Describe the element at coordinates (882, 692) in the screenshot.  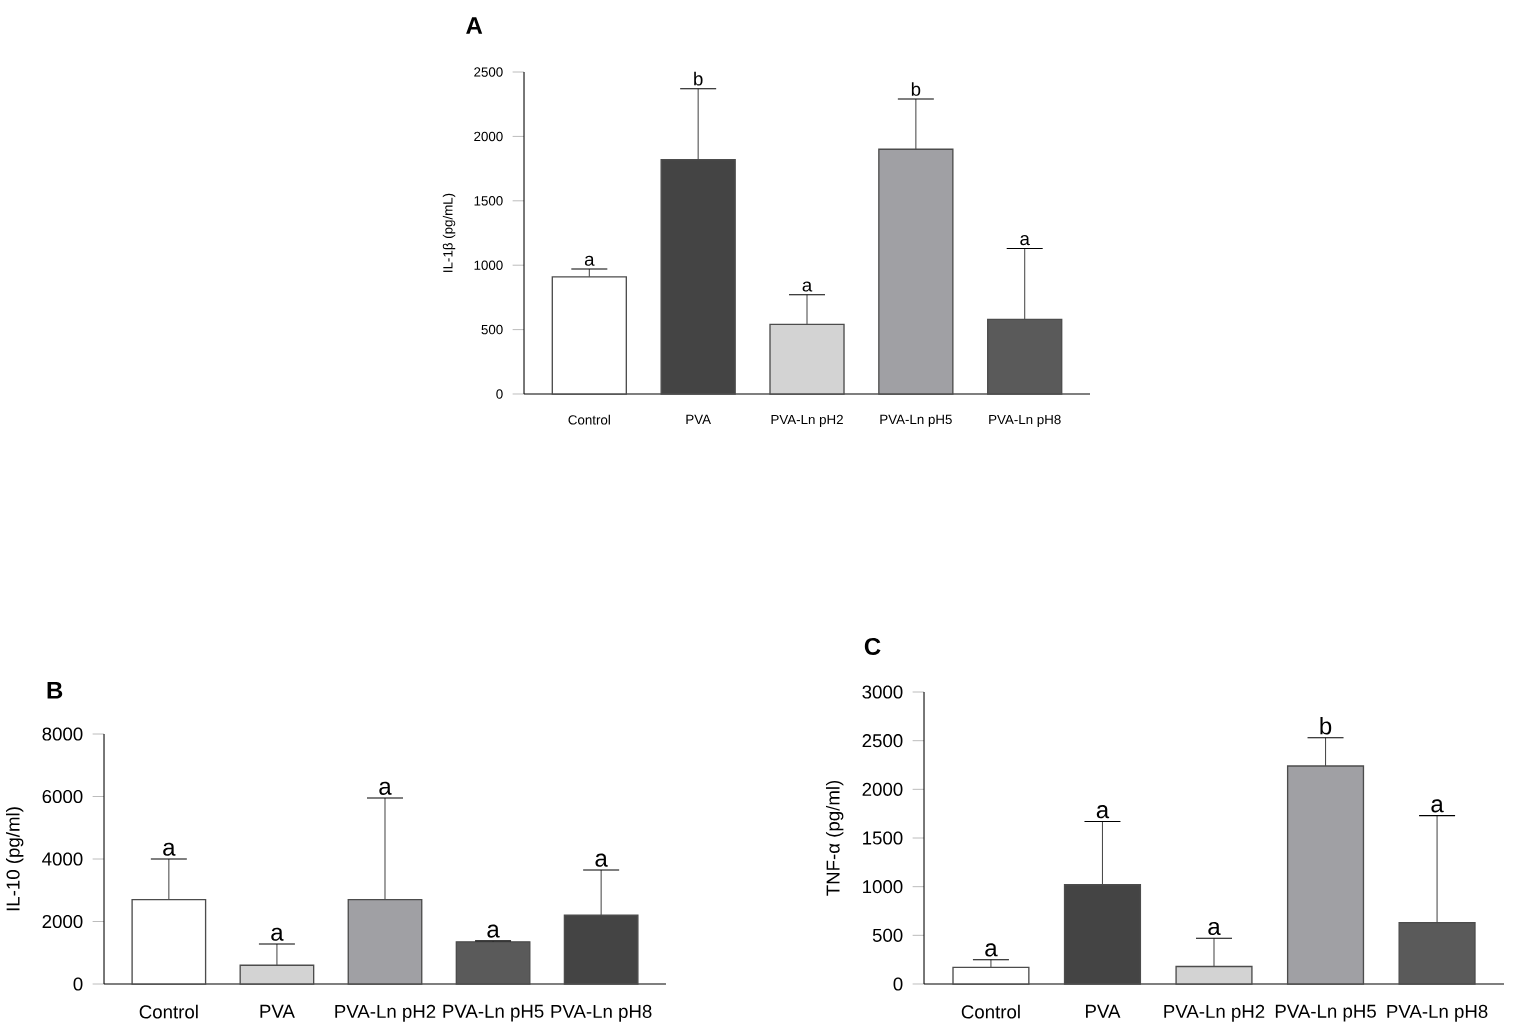
I see `y-tick-label: 3000` at that location.